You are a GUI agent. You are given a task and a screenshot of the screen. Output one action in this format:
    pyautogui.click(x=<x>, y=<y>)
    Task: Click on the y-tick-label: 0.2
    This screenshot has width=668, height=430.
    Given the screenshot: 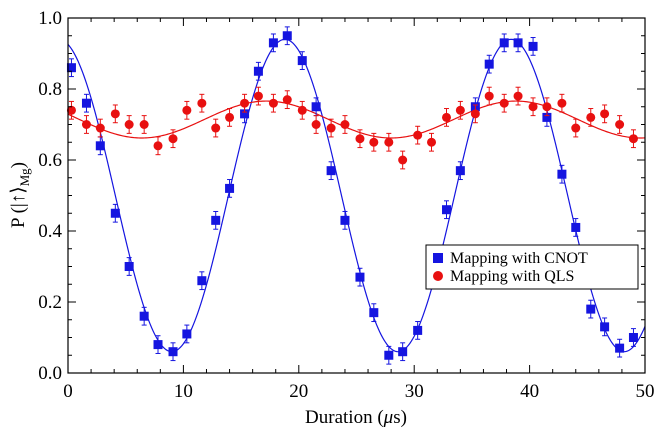 What is the action you would take?
    pyautogui.click(x=50, y=302)
    